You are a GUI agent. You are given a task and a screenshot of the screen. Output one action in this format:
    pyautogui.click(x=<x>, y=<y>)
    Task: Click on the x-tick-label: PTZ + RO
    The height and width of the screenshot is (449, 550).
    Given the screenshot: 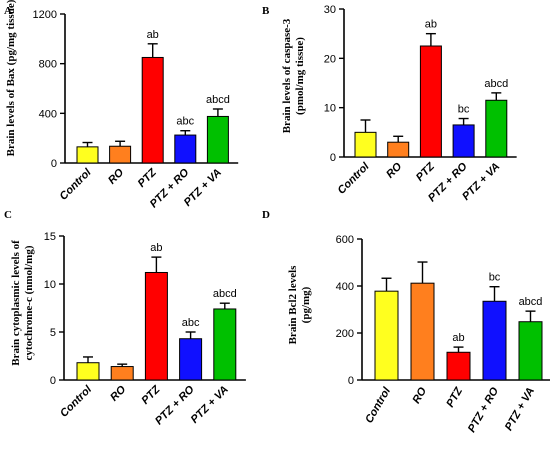 What is the action you would take?
    pyautogui.click(x=484, y=410)
    